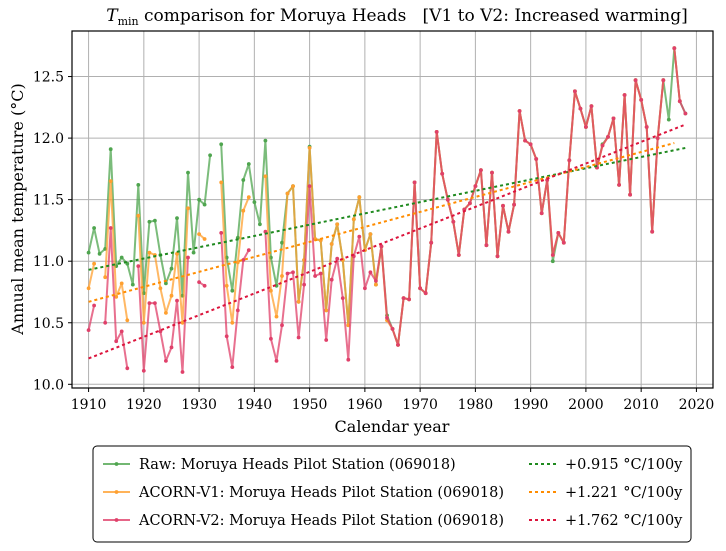  What do you see at coordinates (128, 21) in the screenshot?
I see `chart-title-subscript: min` at bounding box center [128, 21].